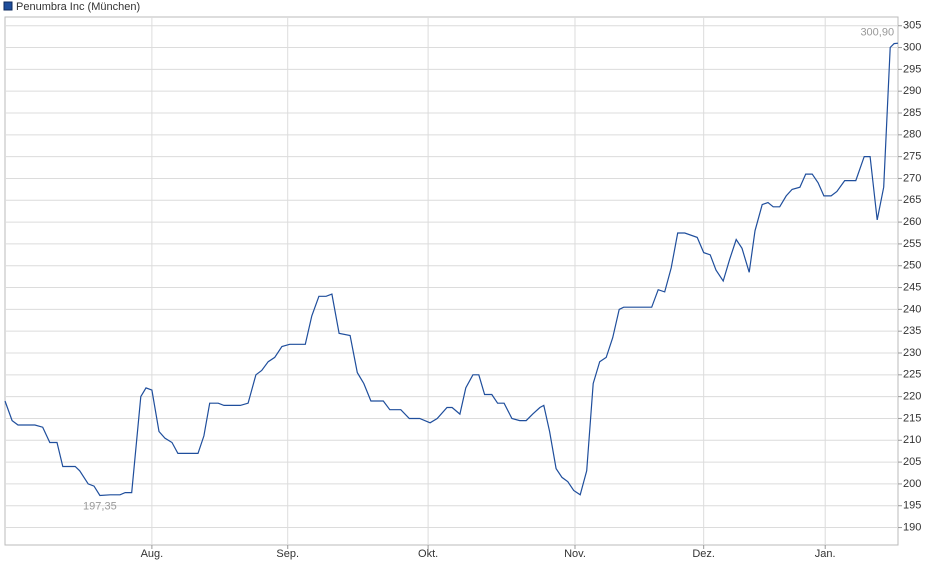 This screenshot has height=579, width=940. Describe the element at coordinates (912, 244) in the screenshot. I see `y-tick-label: 255` at that location.